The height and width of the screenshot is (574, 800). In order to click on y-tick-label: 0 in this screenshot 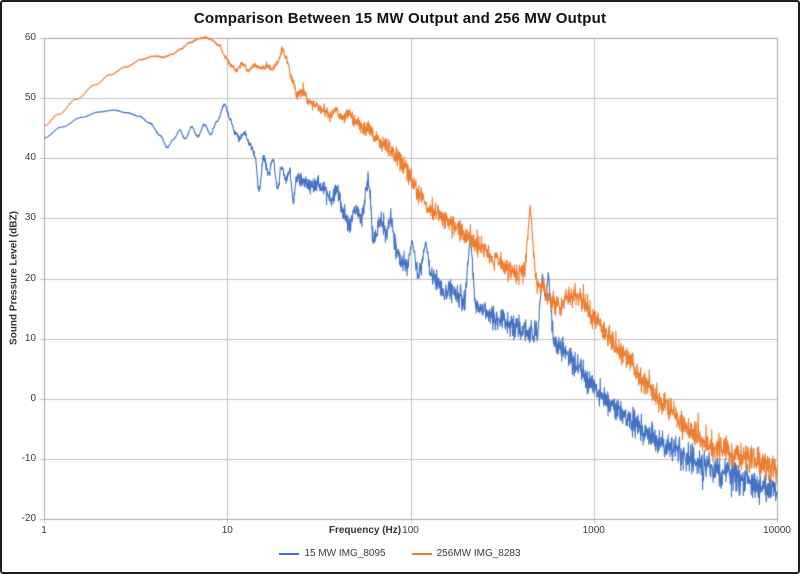, I will do `click(33, 398)`.